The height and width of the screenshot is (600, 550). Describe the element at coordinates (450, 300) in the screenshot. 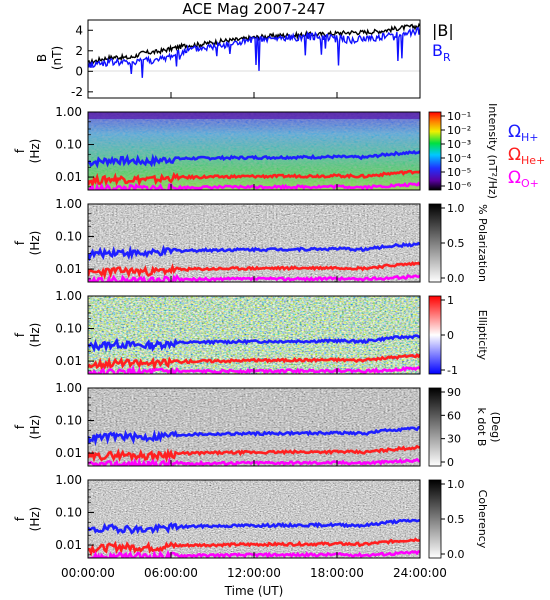

I see `colorbar-tick-label: 1` at that location.